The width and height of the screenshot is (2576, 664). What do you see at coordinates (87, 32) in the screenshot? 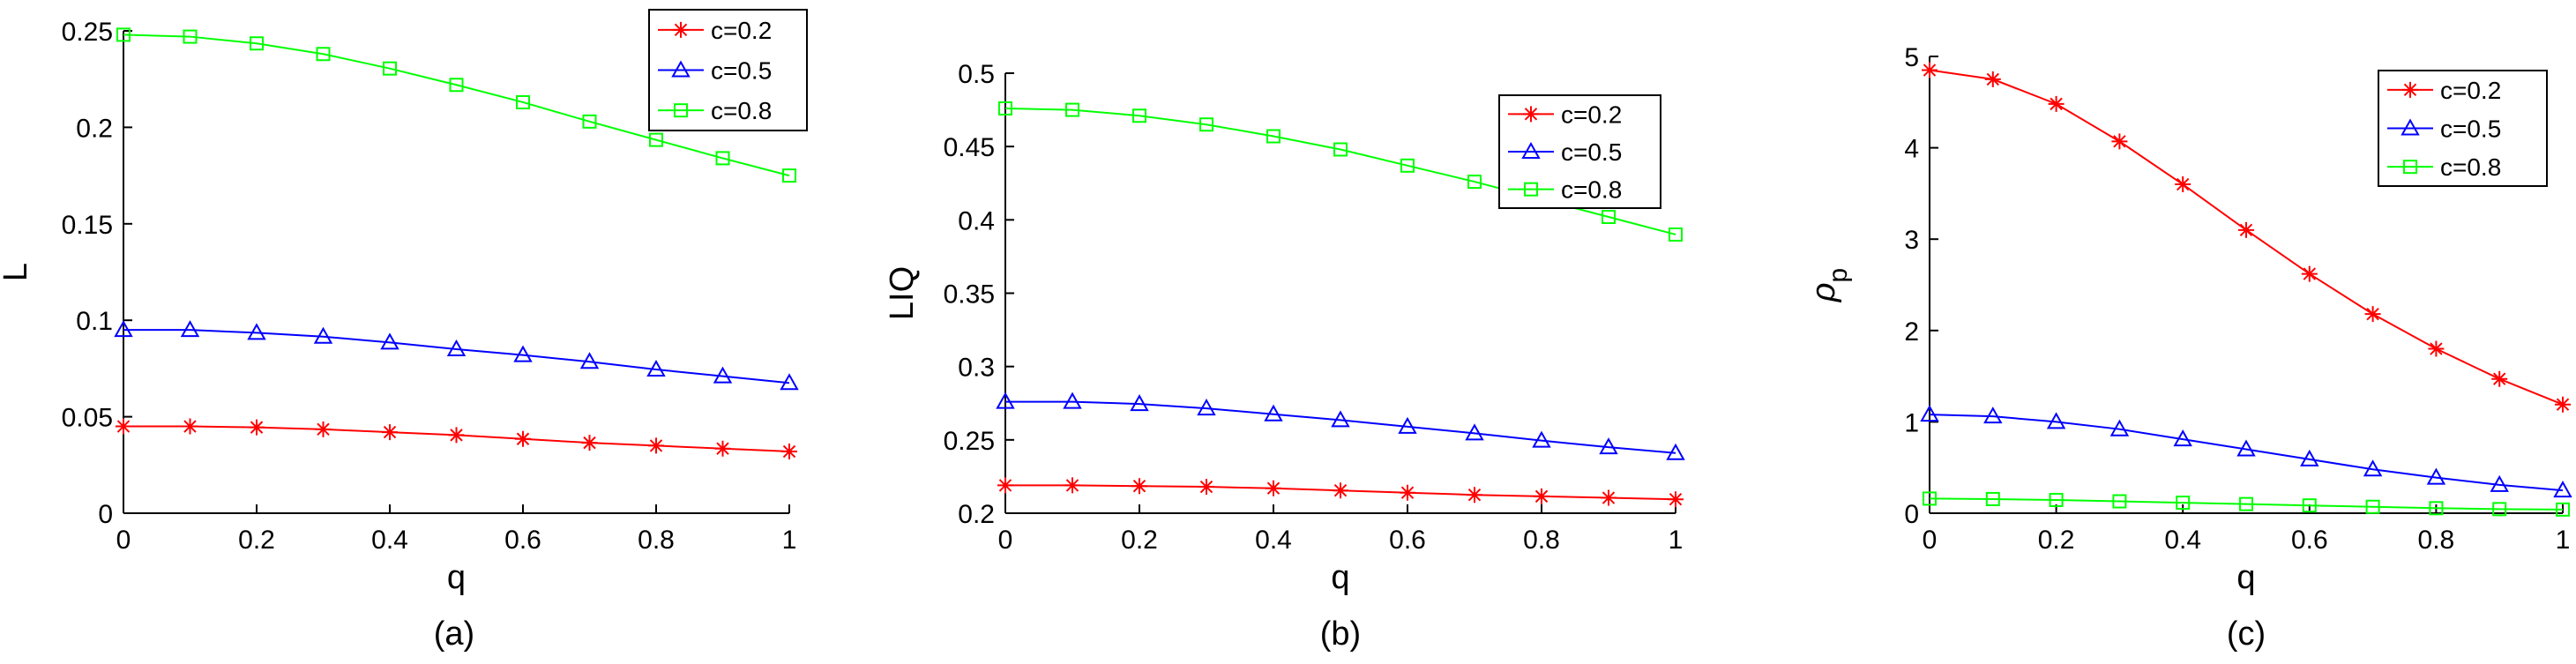
I see `y-tick-label: 0.25` at bounding box center [87, 32].